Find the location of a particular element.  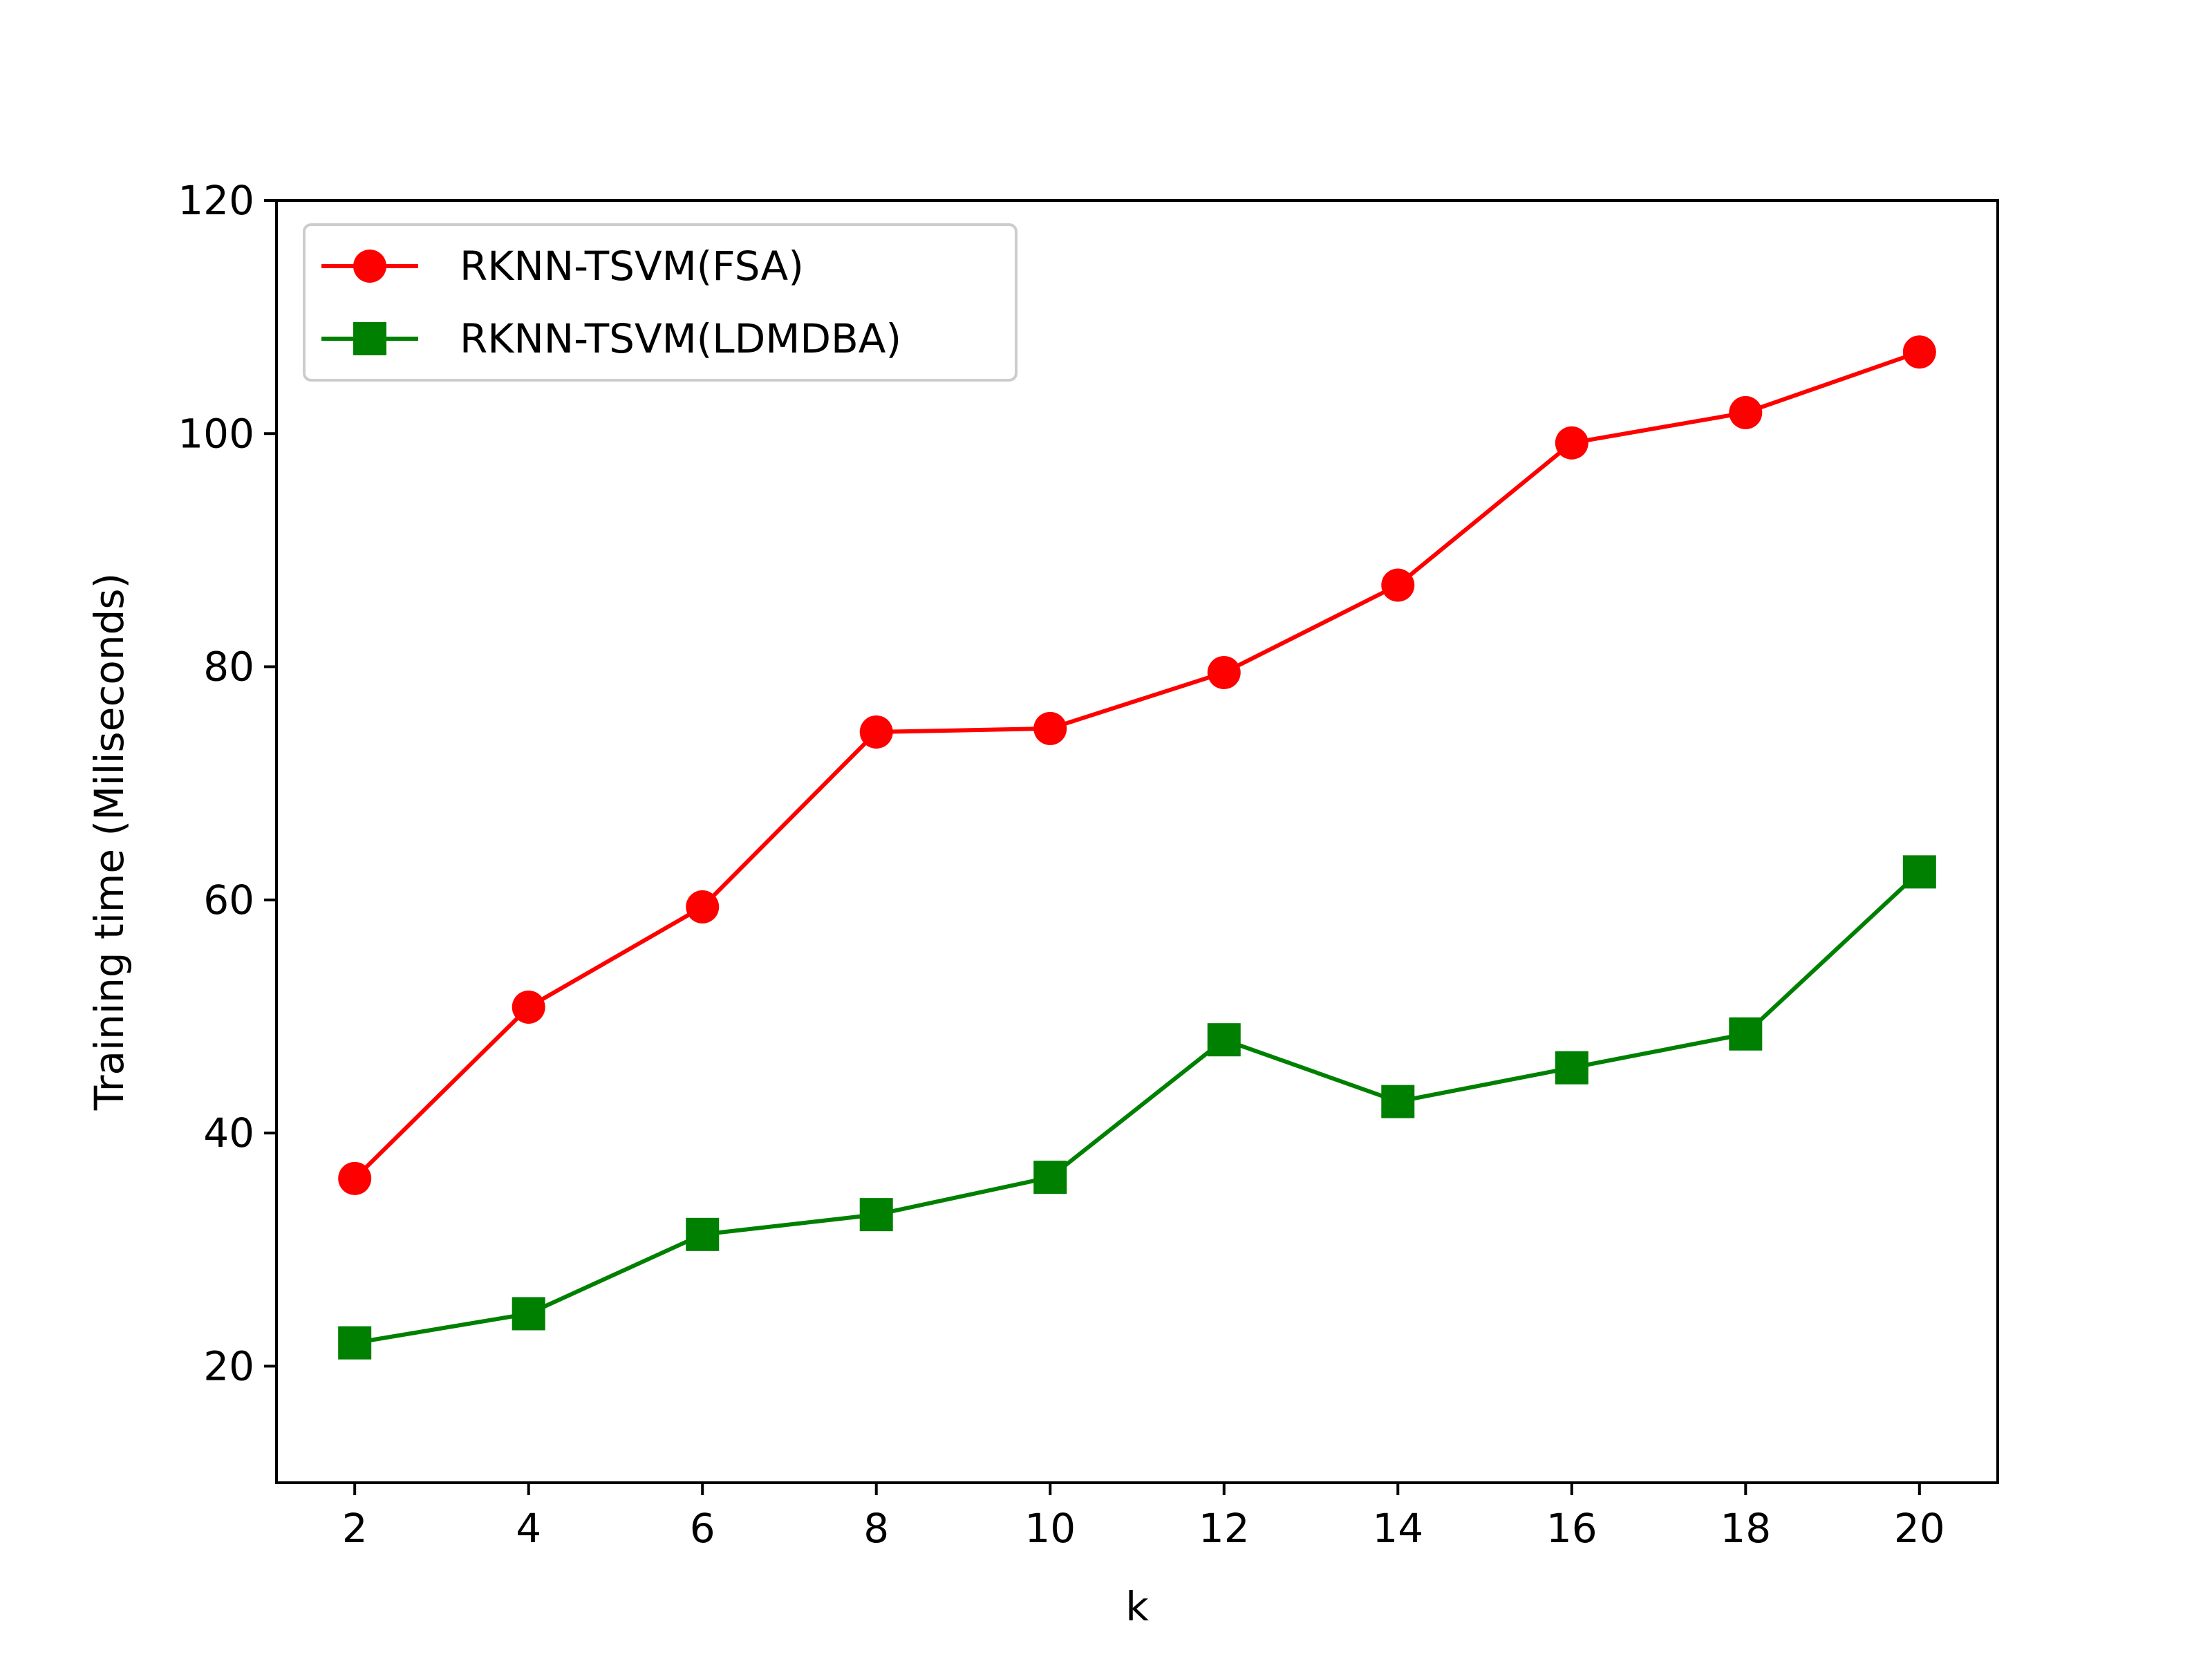

y-tick-label: 60 is located at coordinates (228, 901).